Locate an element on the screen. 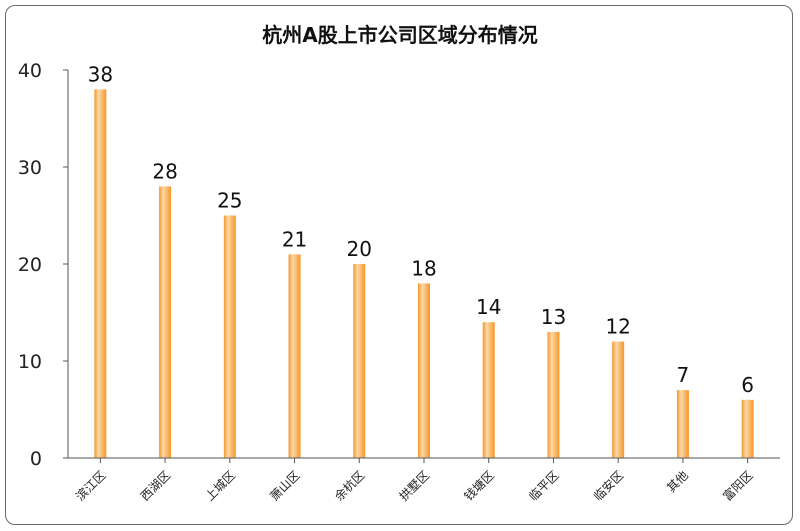  data-label: 12 is located at coordinates (617, 327).